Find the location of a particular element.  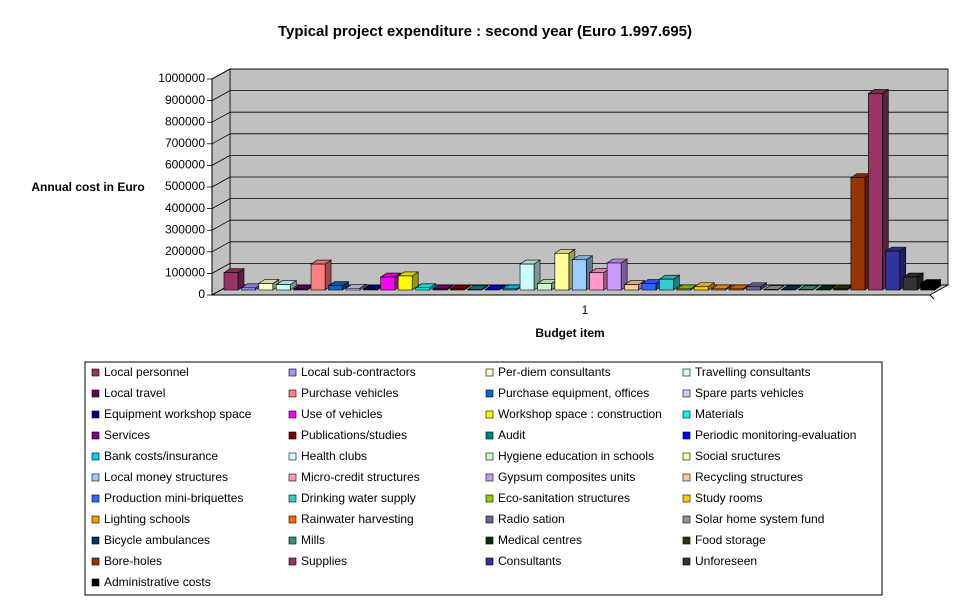

y-axis-title: Annual cost in Euro is located at coordinates (87, 187).